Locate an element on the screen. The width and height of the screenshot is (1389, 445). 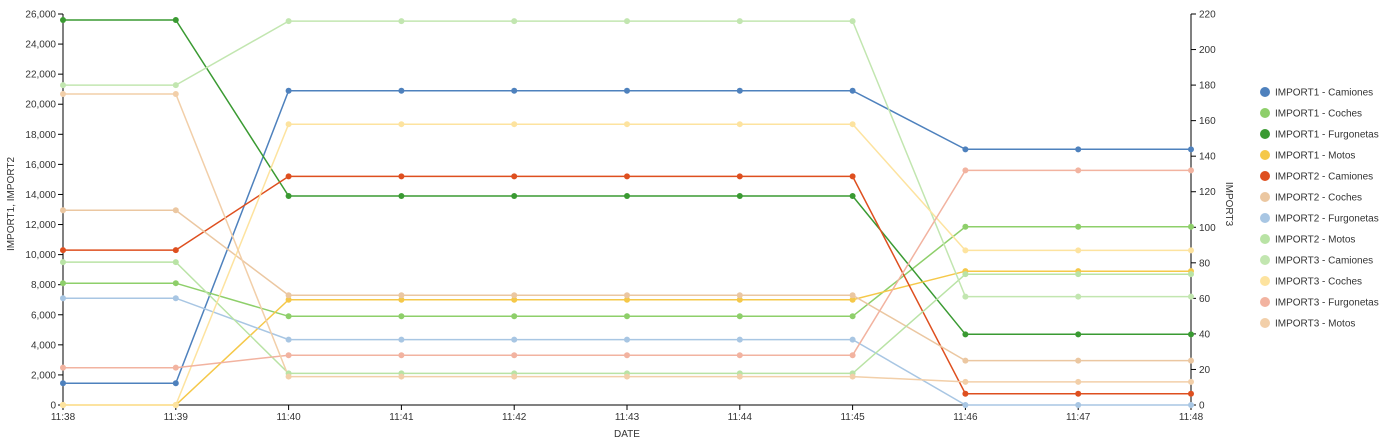
legend-item: IMPORT1 - Coches is located at coordinates (1311, 114).